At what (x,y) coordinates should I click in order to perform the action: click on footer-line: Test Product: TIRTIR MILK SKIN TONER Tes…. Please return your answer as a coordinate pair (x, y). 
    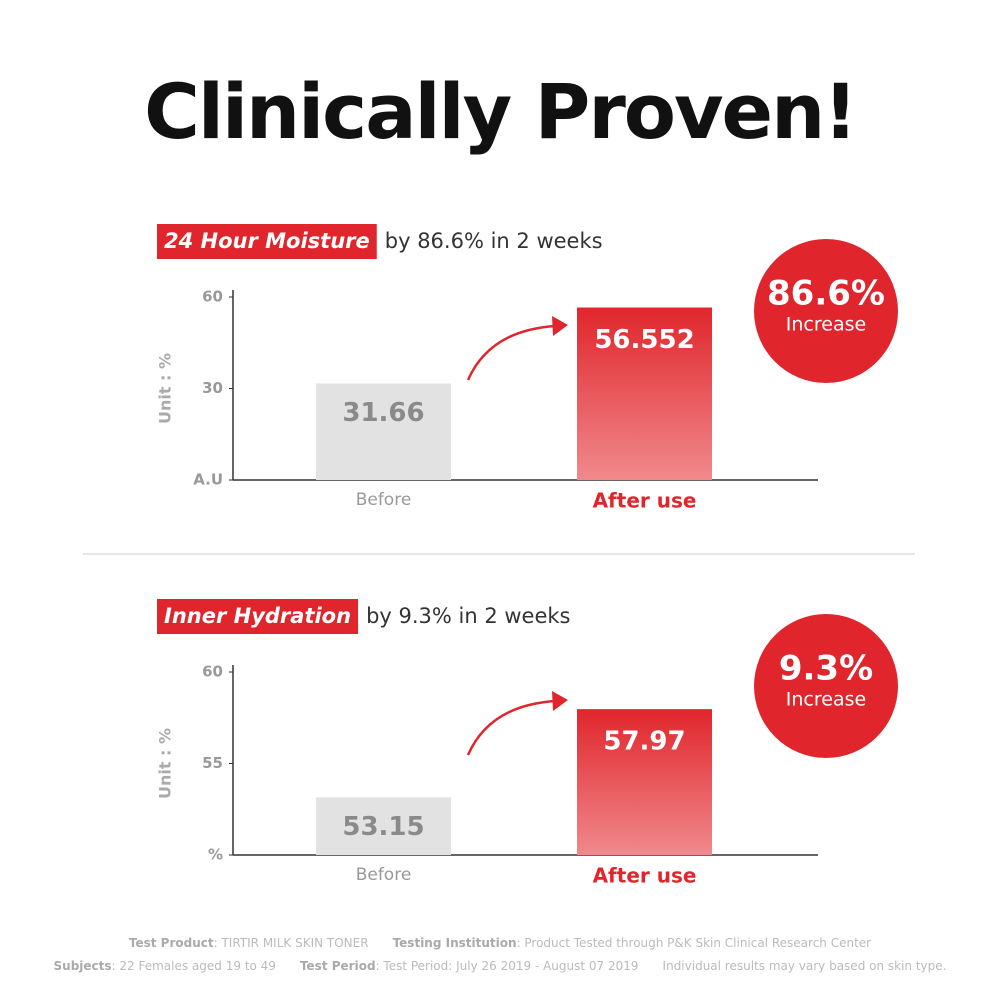
    Looking at the image, I should click on (500, 943).